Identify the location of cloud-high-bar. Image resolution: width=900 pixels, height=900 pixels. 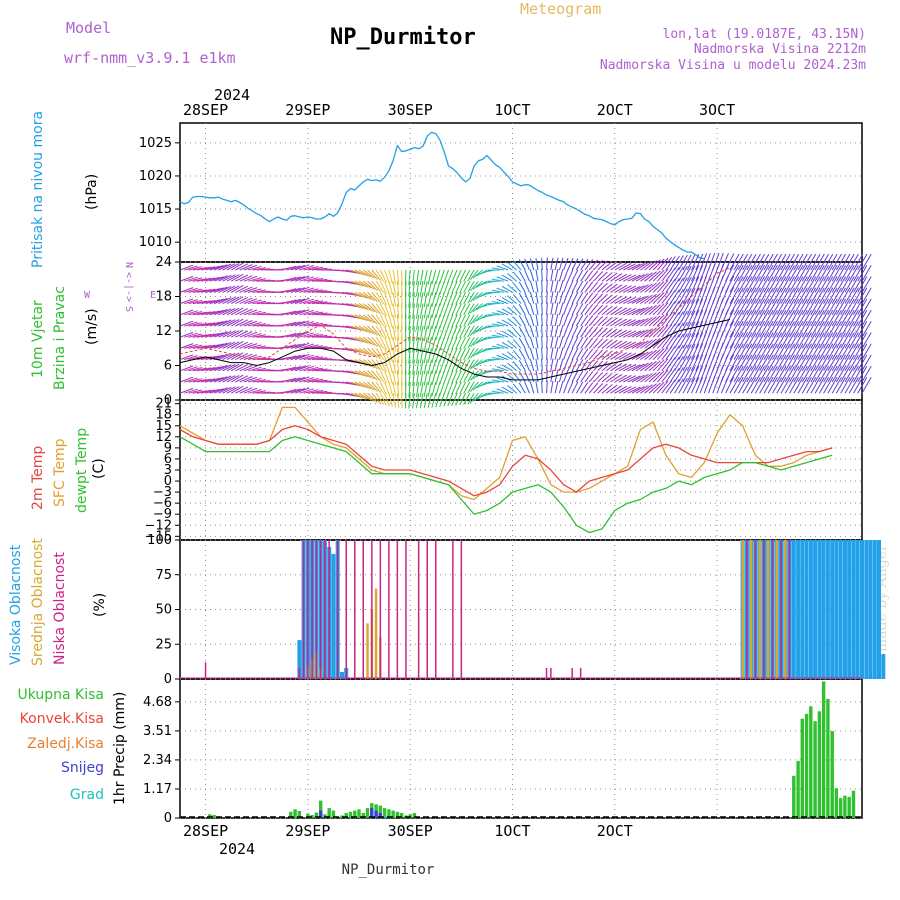
(342, 675).